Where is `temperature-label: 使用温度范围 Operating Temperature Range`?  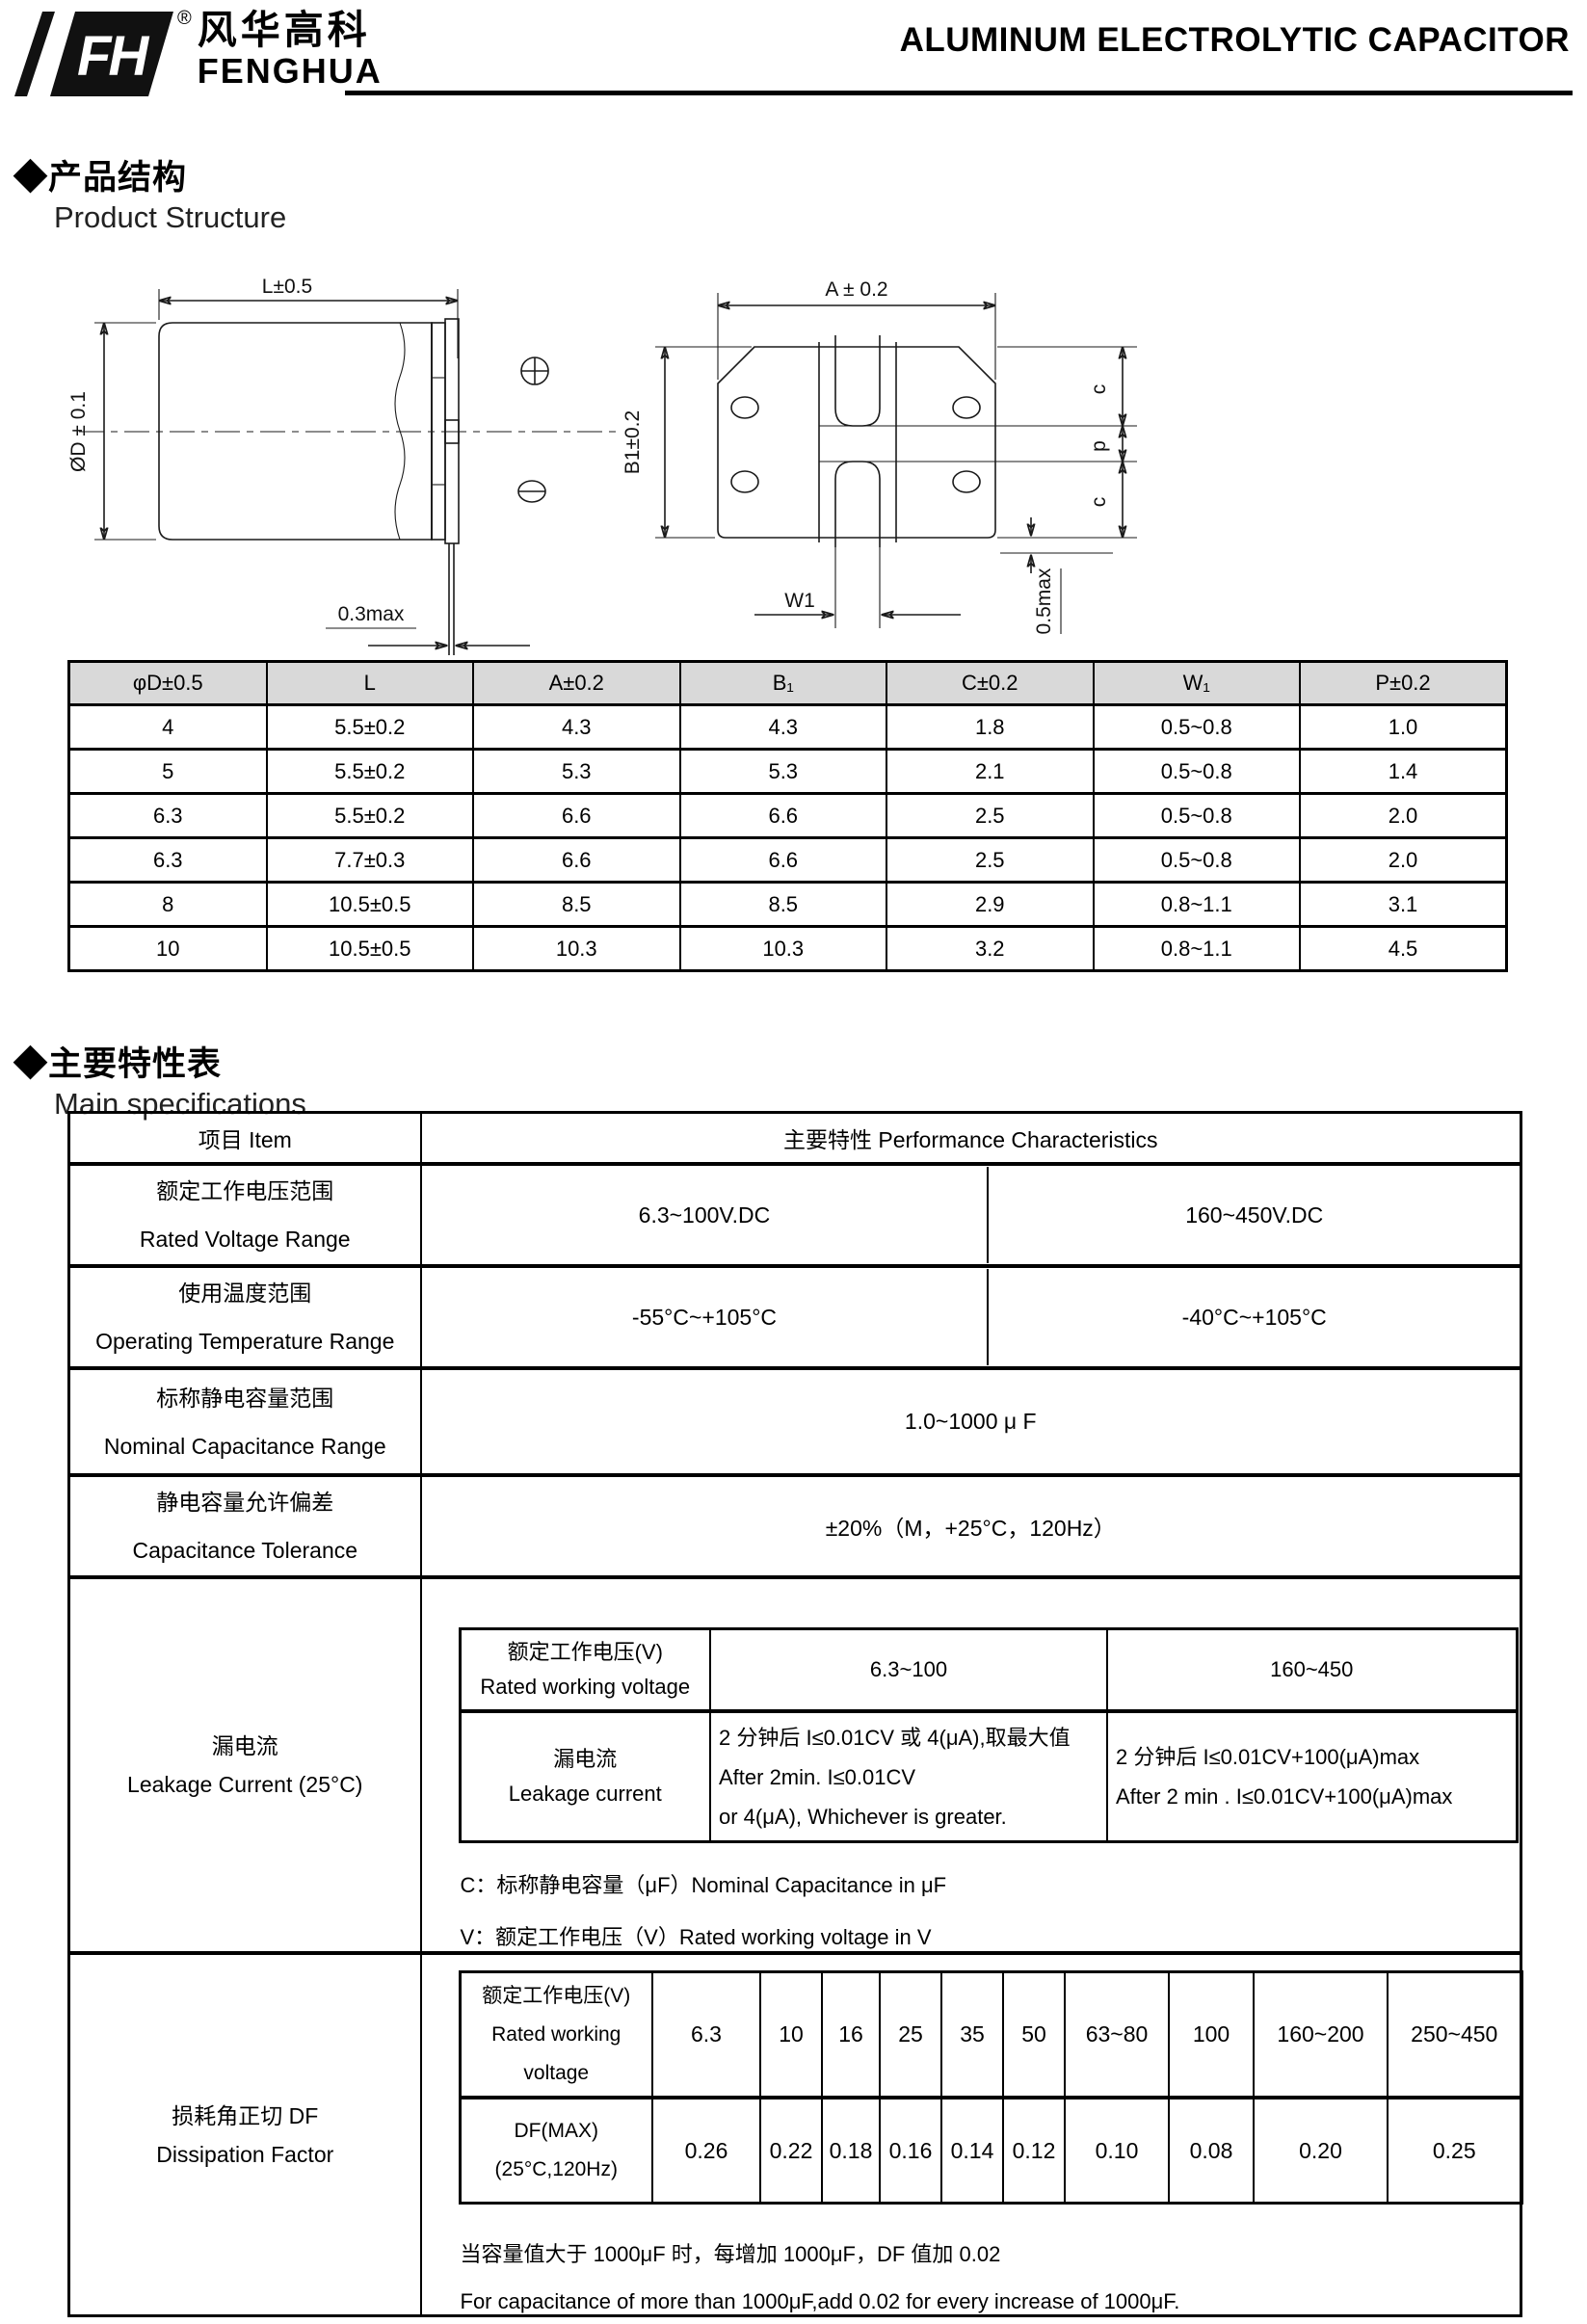
temperature-label: 使用温度范围 Operating Temperature Range is located at coordinates (244, 1317).